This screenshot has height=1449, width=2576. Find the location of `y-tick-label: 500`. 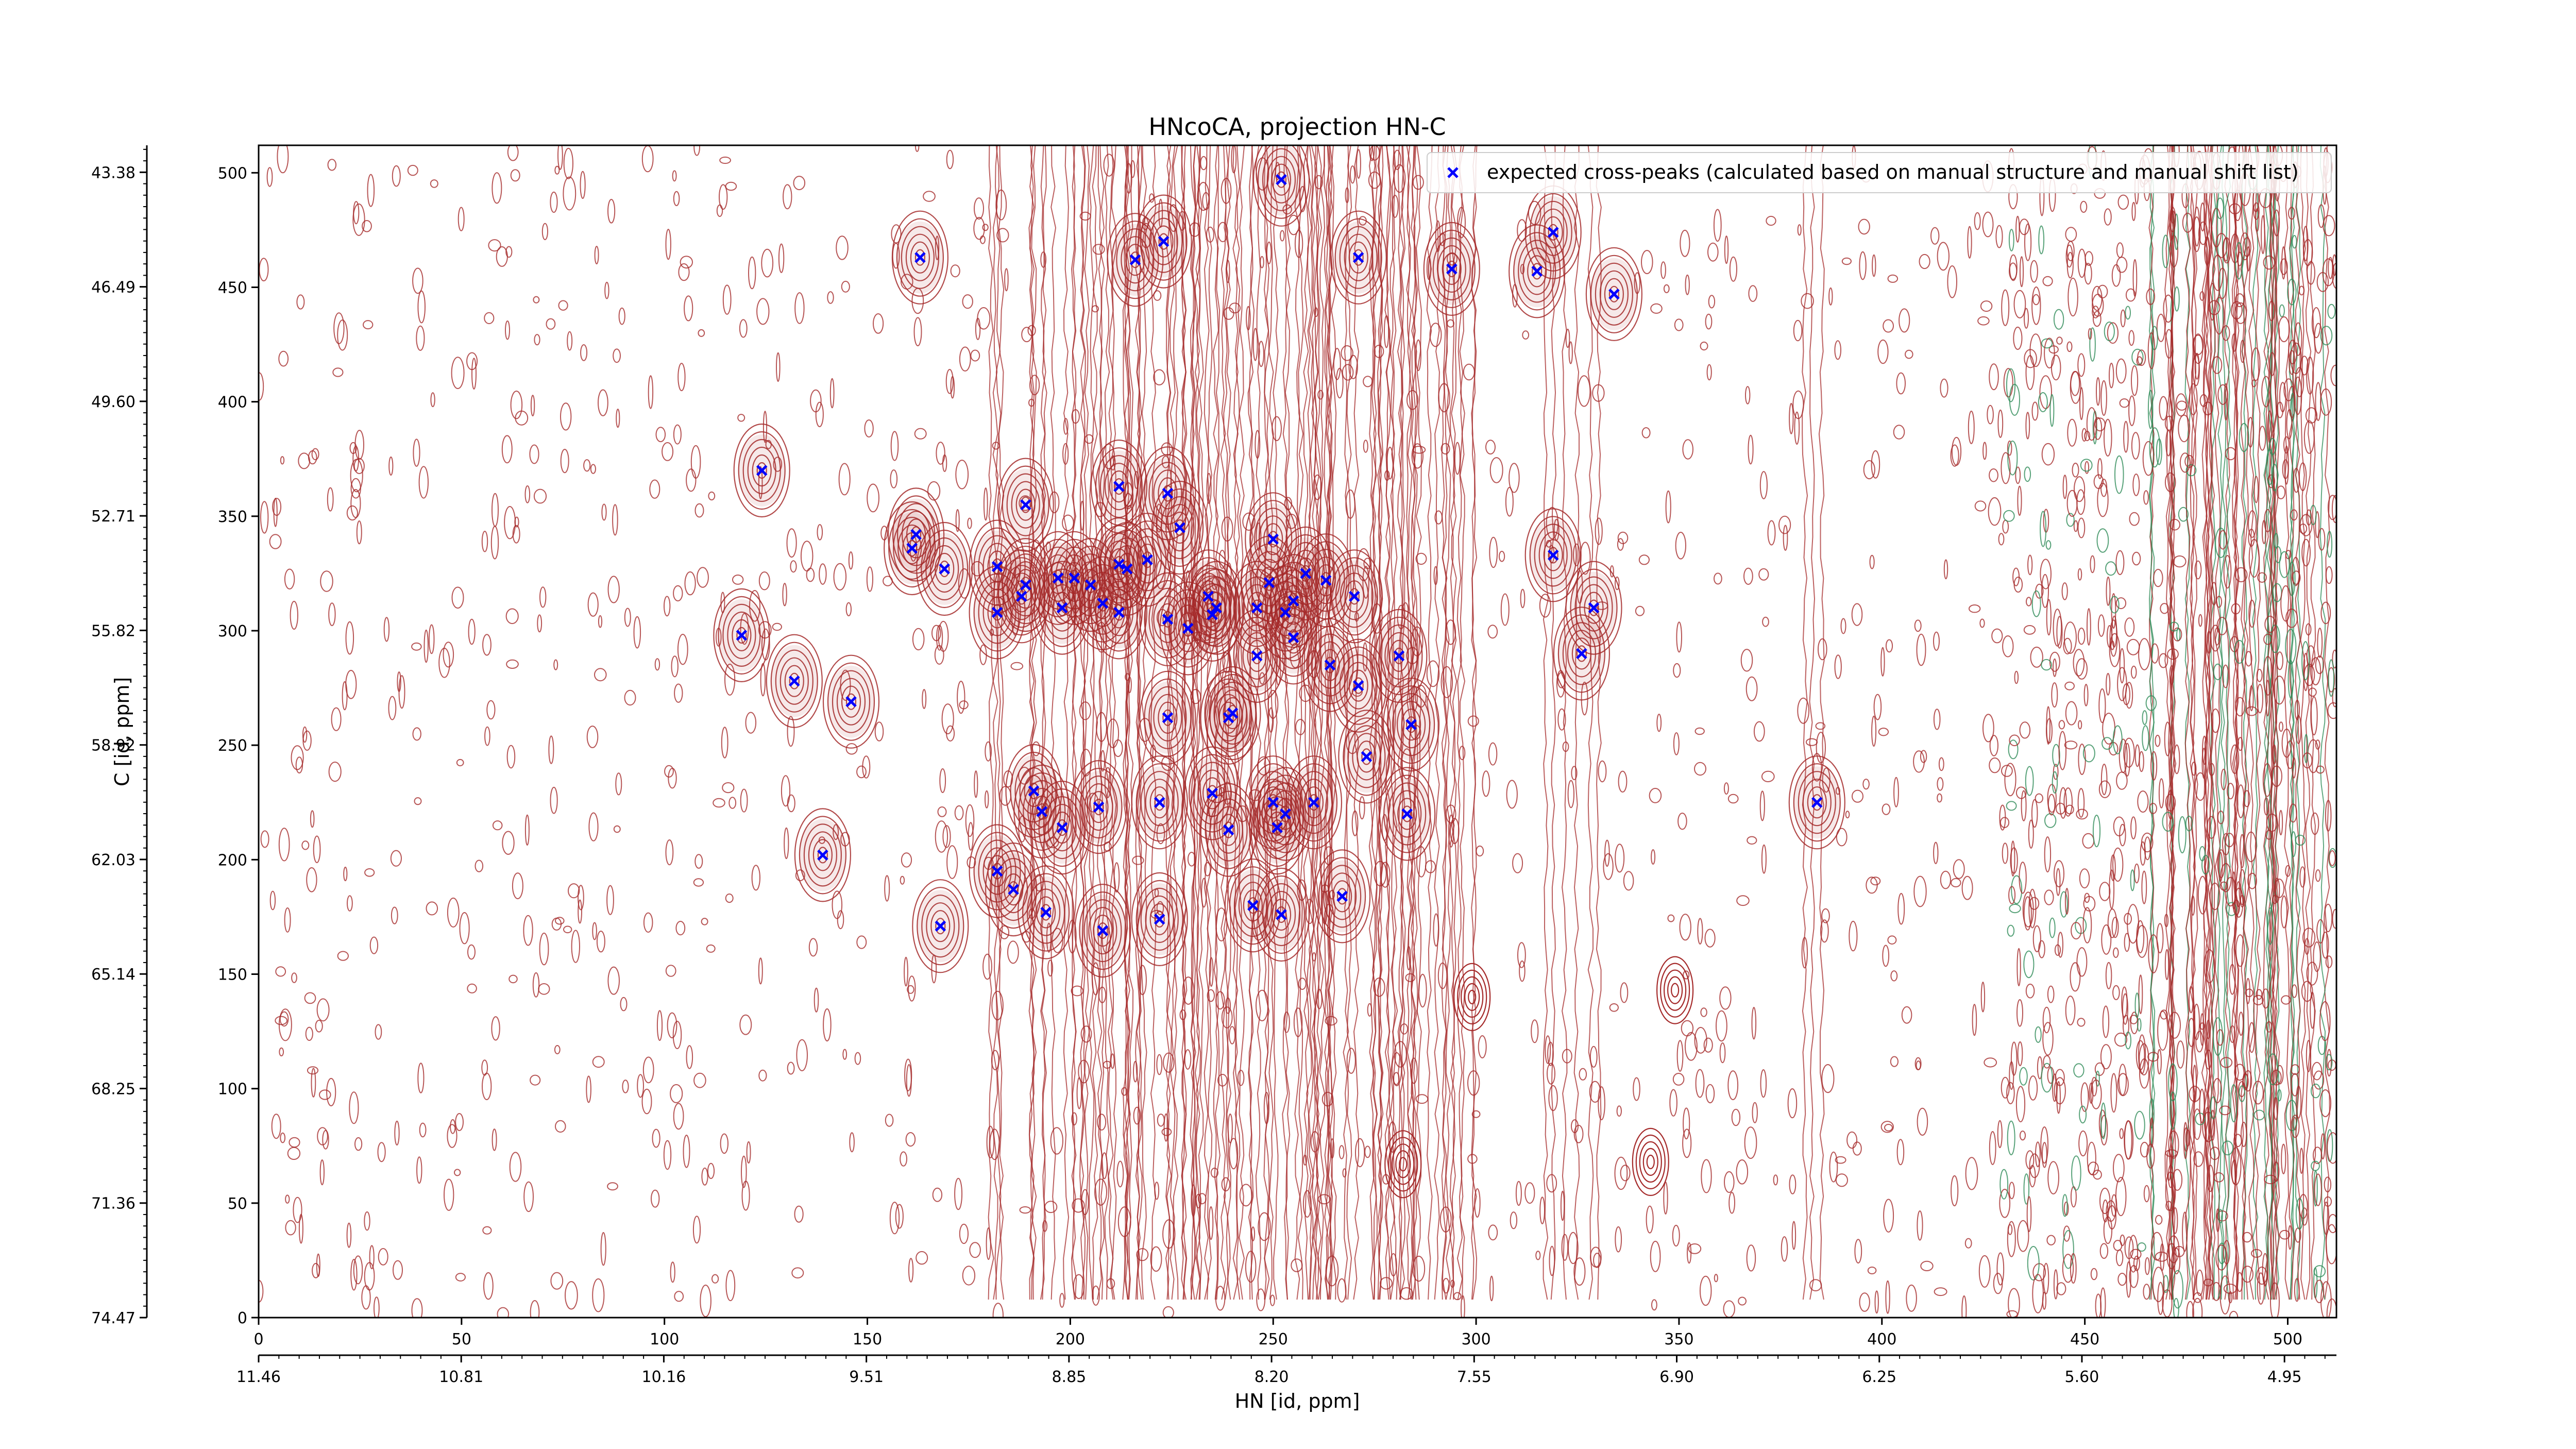

y-tick-label: 500 is located at coordinates (232, 173).